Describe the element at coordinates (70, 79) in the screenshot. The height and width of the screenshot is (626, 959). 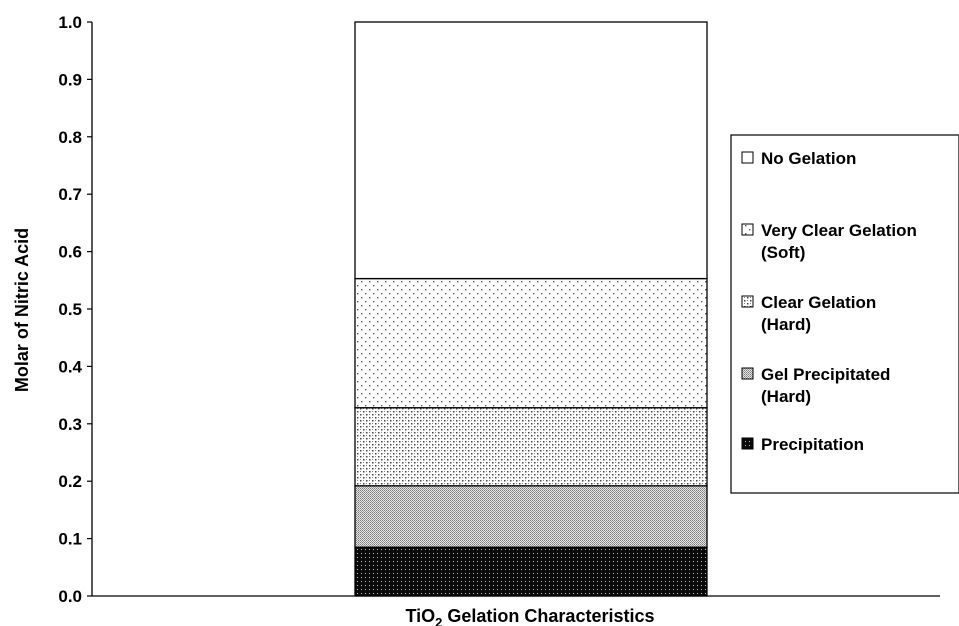
I see `y-tick-label: 0.9` at that location.